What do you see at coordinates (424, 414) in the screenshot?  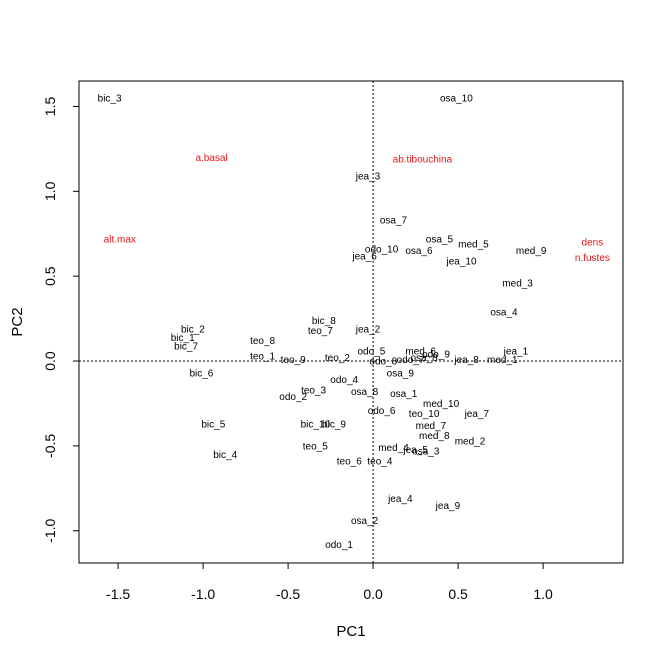 I see `point-label: teo_10` at bounding box center [424, 414].